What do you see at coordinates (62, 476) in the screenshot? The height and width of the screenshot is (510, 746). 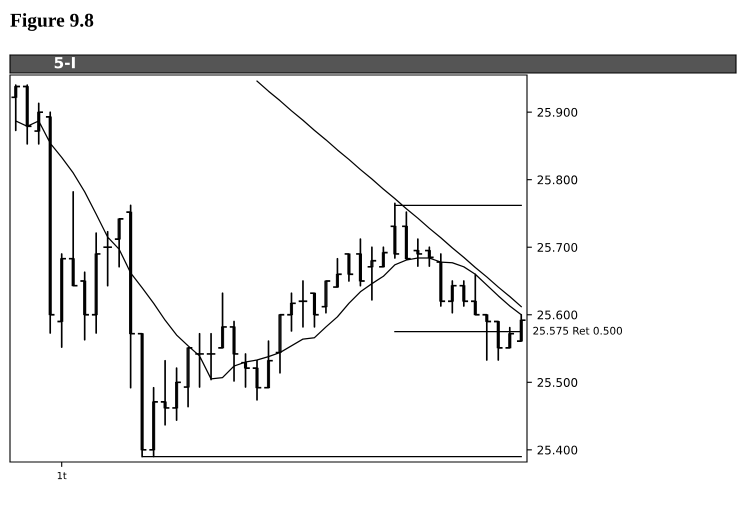 I see `x-tick-label: 1t` at bounding box center [62, 476].